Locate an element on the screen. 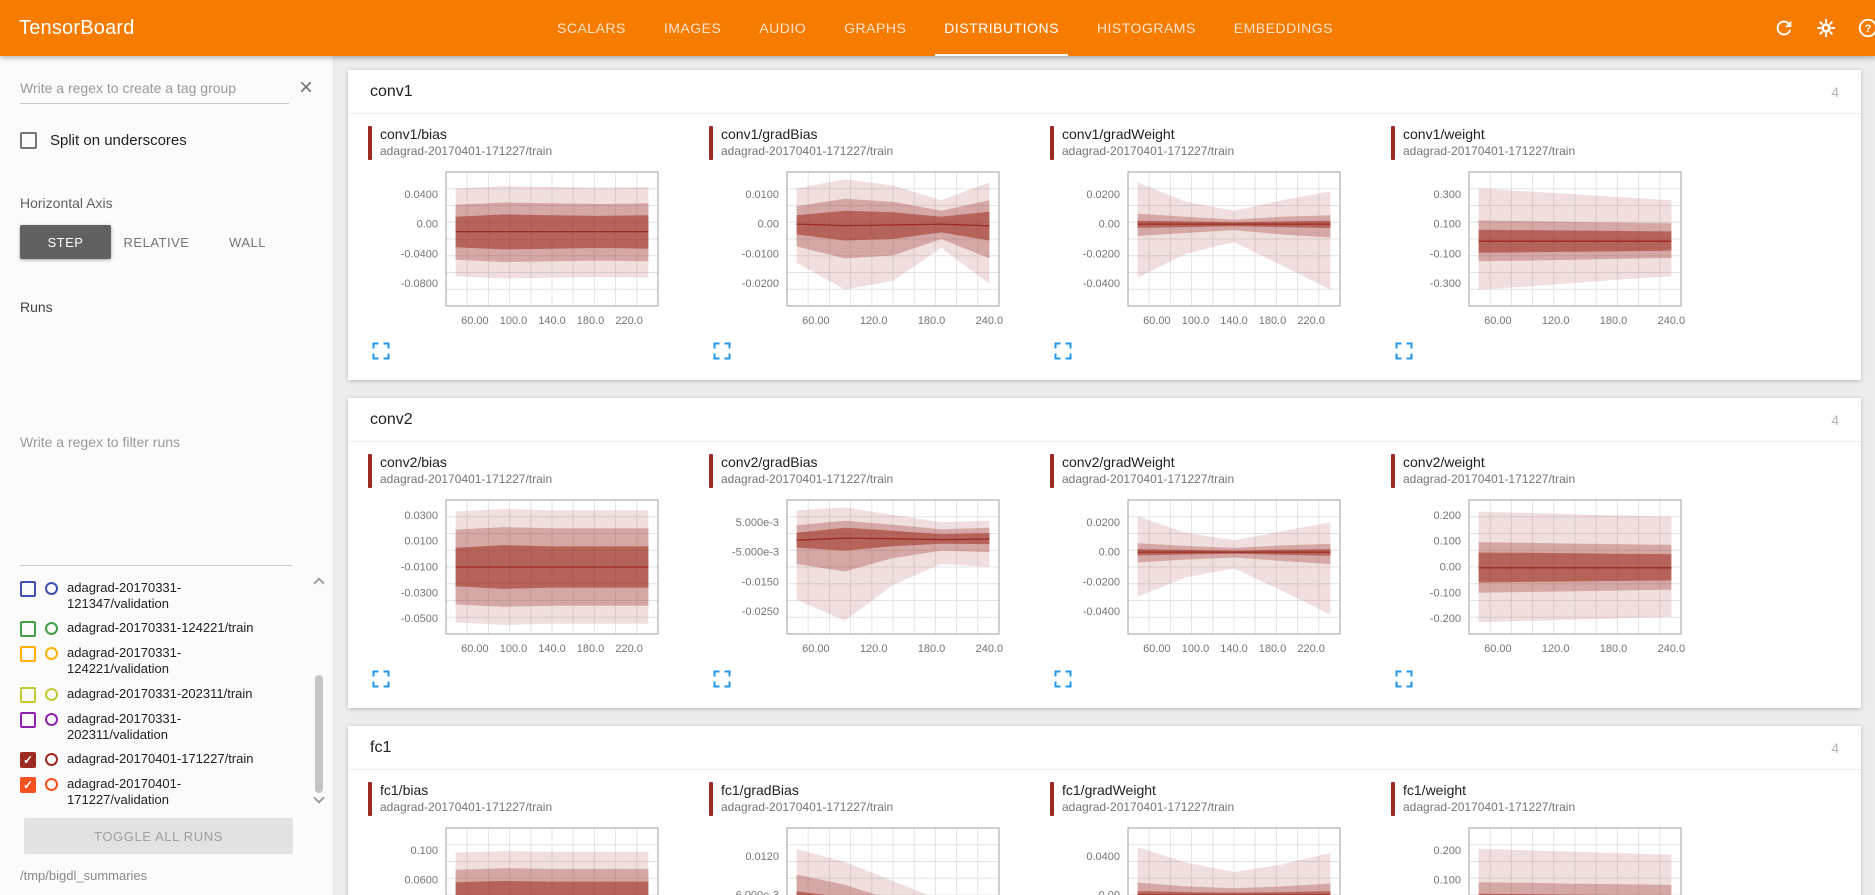  tab-embeddings: EMBEDDINGS is located at coordinates (1283, 28).